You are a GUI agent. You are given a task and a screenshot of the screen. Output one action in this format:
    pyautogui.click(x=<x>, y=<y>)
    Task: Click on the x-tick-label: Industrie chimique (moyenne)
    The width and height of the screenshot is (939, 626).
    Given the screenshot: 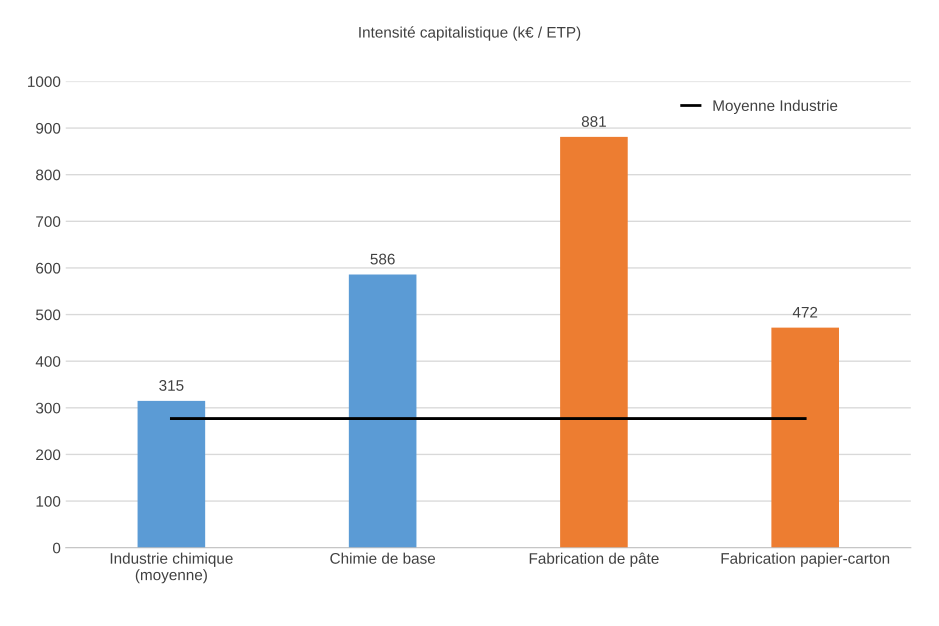 What is the action you would take?
    pyautogui.click(x=171, y=568)
    